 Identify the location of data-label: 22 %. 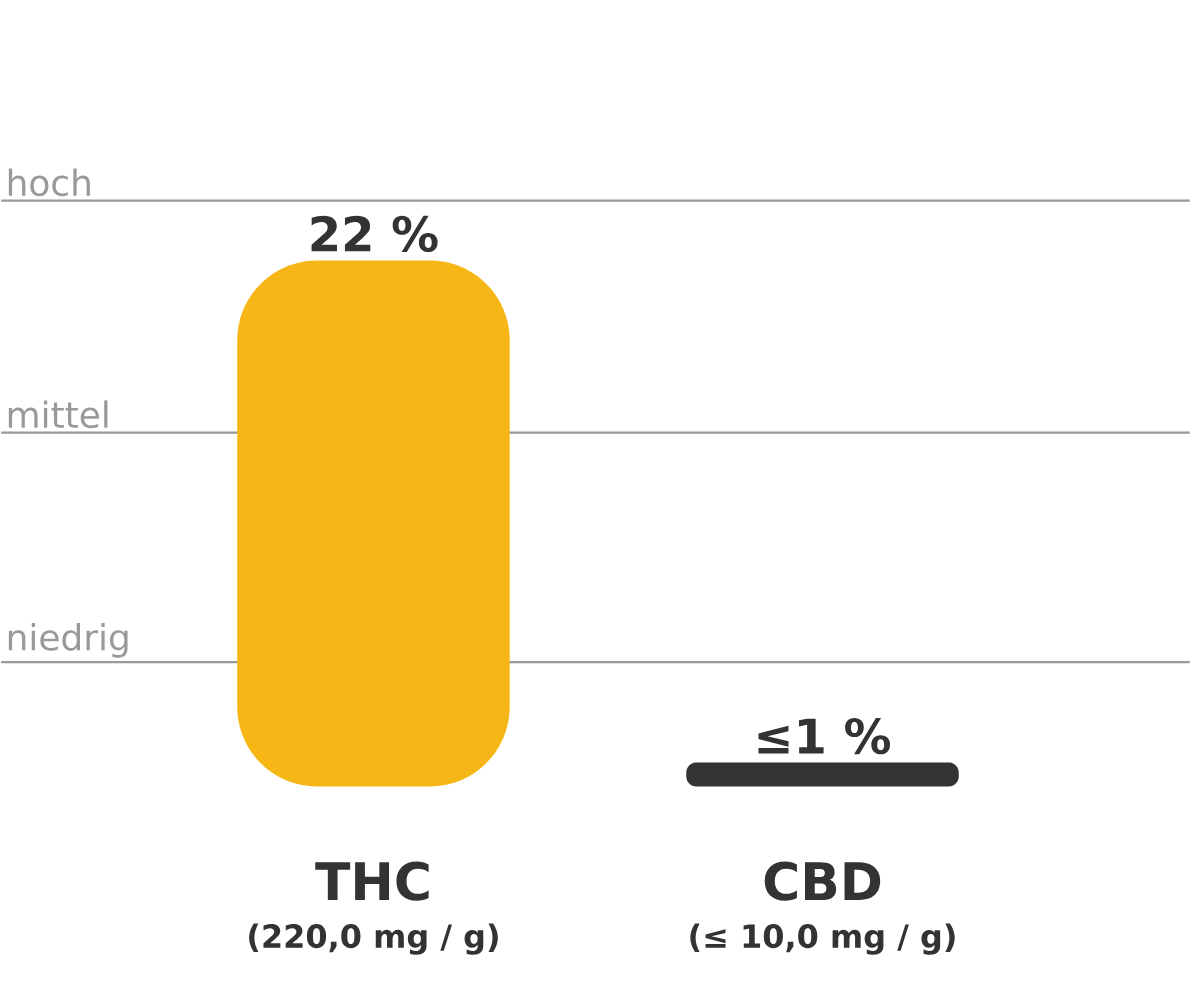
(374, 234).